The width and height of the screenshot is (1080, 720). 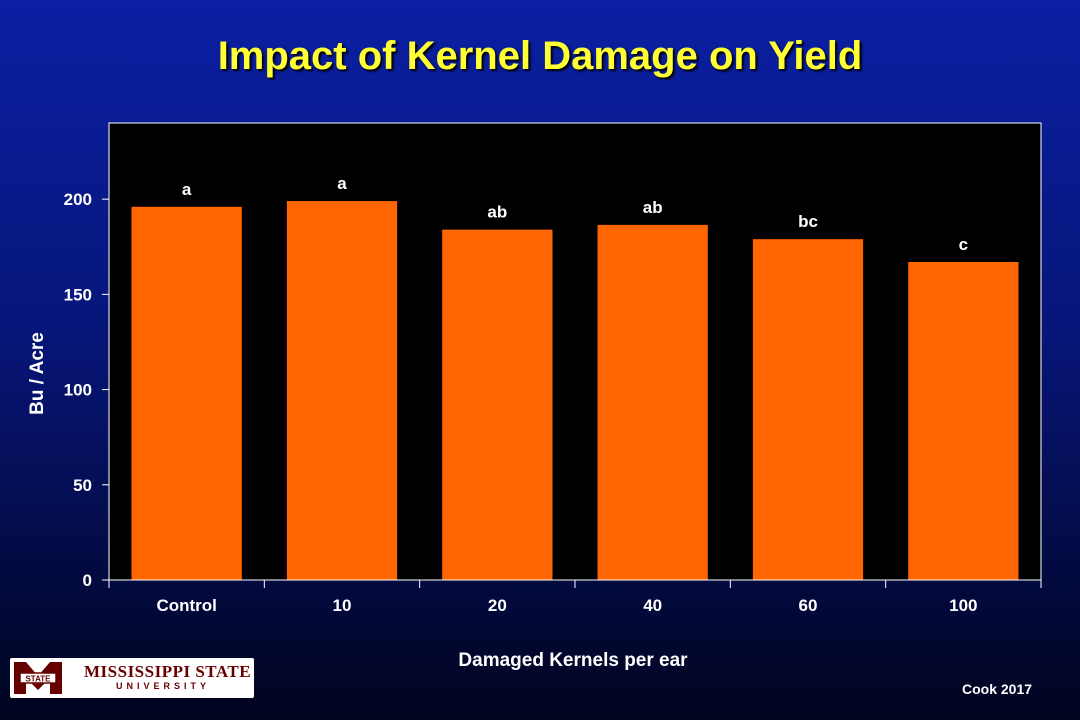 What do you see at coordinates (37, 373) in the screenshot?
I see `y-axis-label: Bu / Acre` at bounding box center [37, 373].